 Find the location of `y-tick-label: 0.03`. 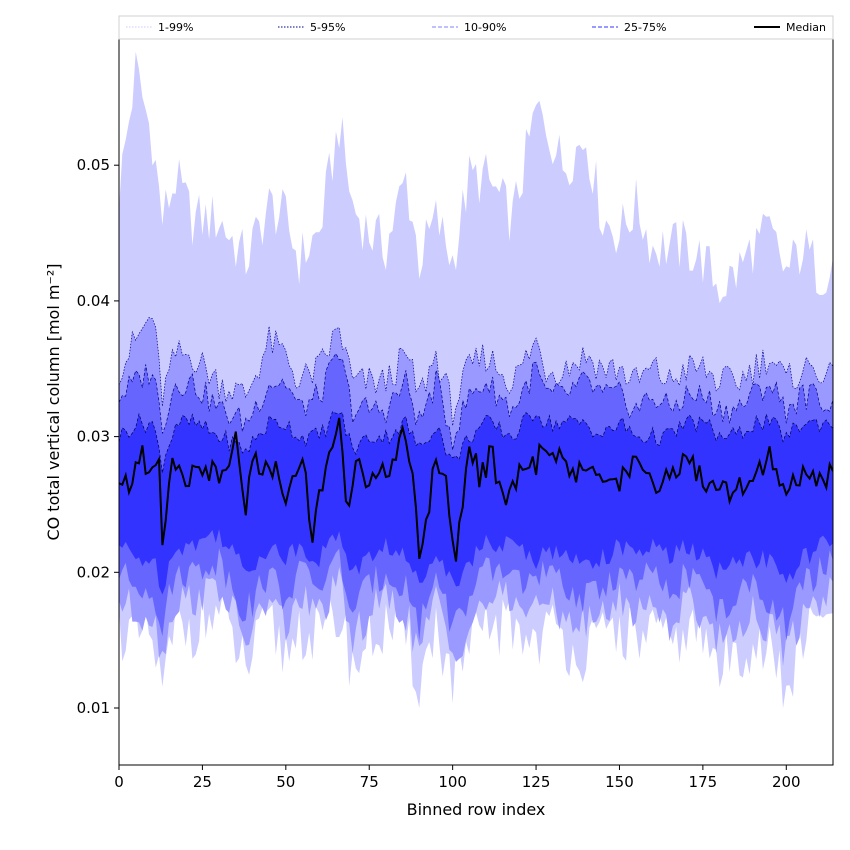

y-tick-label: 0.03 is located at coordinates (93, 437).